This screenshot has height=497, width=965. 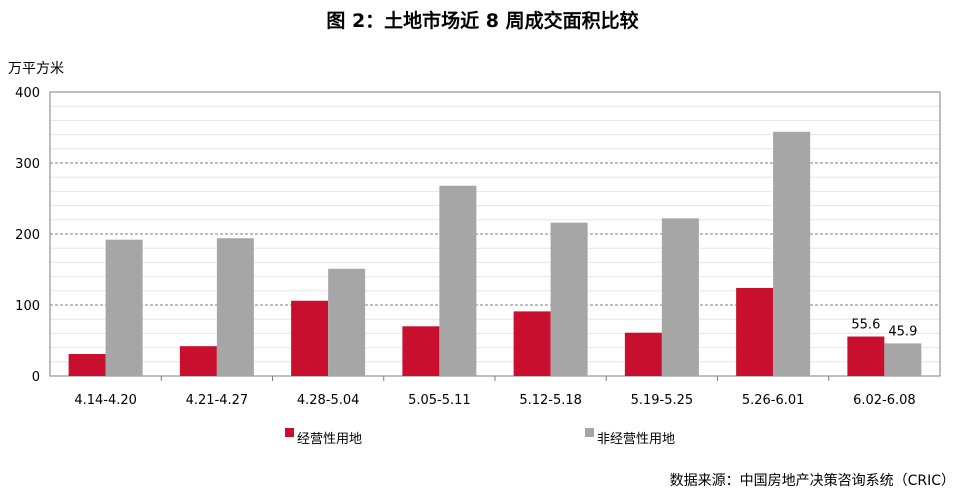 I want to click on x-tick-label: 4.28-5.04, so click(x=328, y=400).